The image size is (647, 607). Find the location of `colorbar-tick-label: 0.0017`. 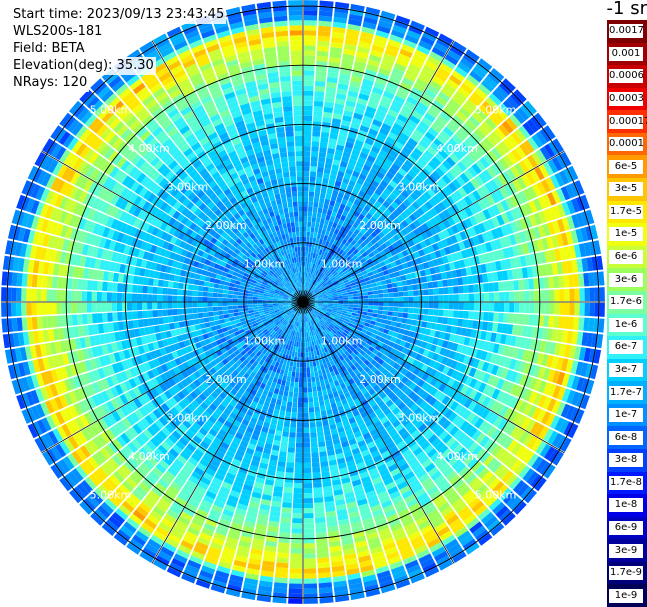

colorbar-tick-label: 0.0017 is located at coordinates (626, 31).